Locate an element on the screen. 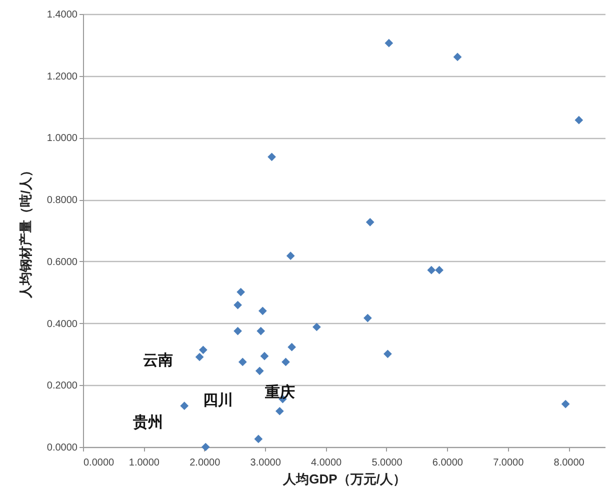  annotation: 重庆 is located at coordinates (279, 392).